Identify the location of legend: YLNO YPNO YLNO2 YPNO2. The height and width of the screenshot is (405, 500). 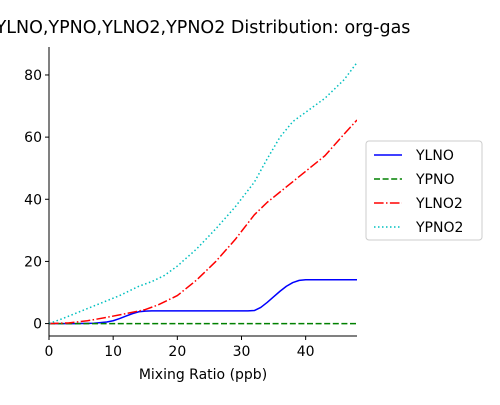
(424, 190).